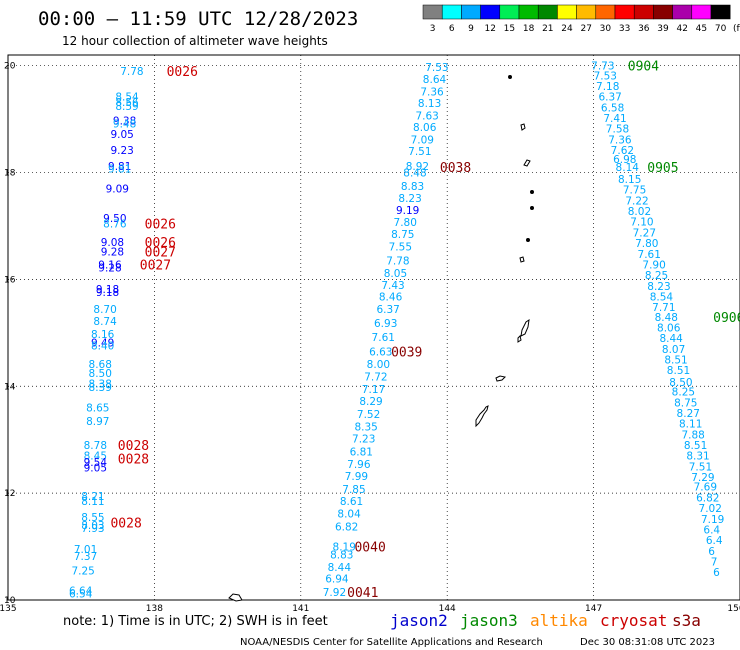 This screenshot has height=650, width=740. I want to click on wave-height-value: 7.78, so click(397, 262).